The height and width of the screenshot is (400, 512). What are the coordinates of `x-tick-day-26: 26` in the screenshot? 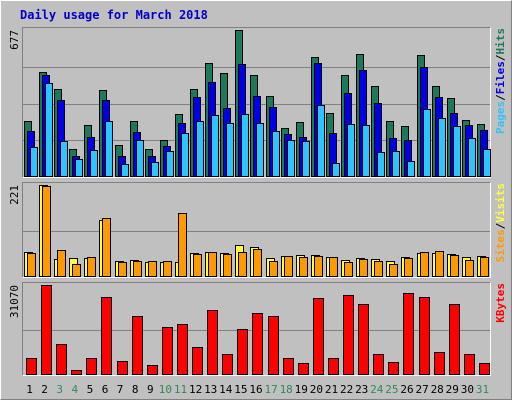 It's located at (406, 389).